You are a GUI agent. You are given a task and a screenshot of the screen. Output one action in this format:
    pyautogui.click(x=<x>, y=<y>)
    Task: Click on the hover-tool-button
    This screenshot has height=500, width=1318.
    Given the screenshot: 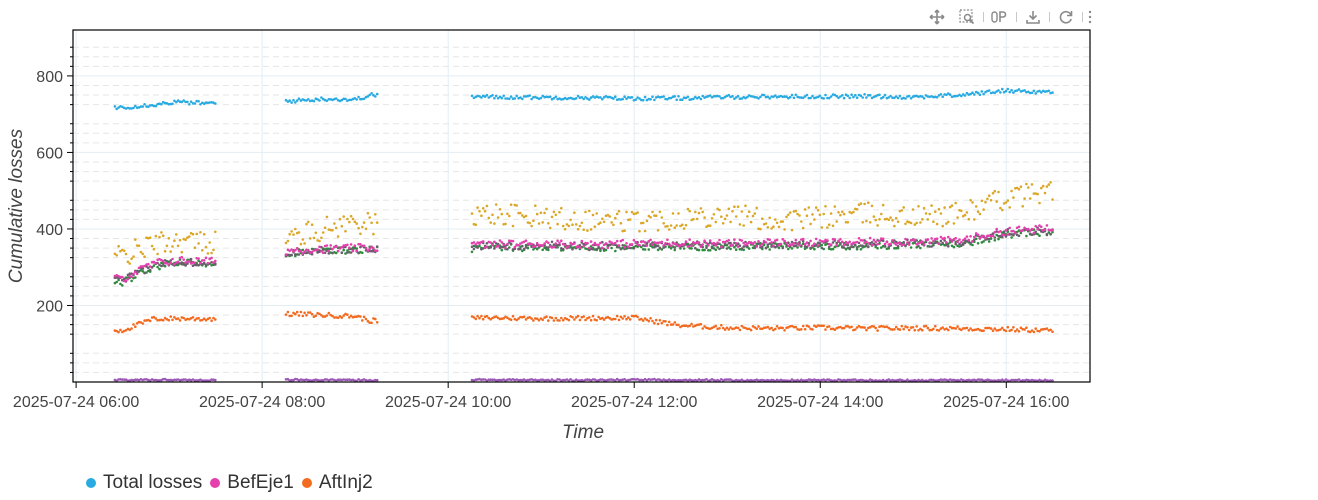 What is the action you would take?
    pyautogui.click(x=1000, y=17)
    